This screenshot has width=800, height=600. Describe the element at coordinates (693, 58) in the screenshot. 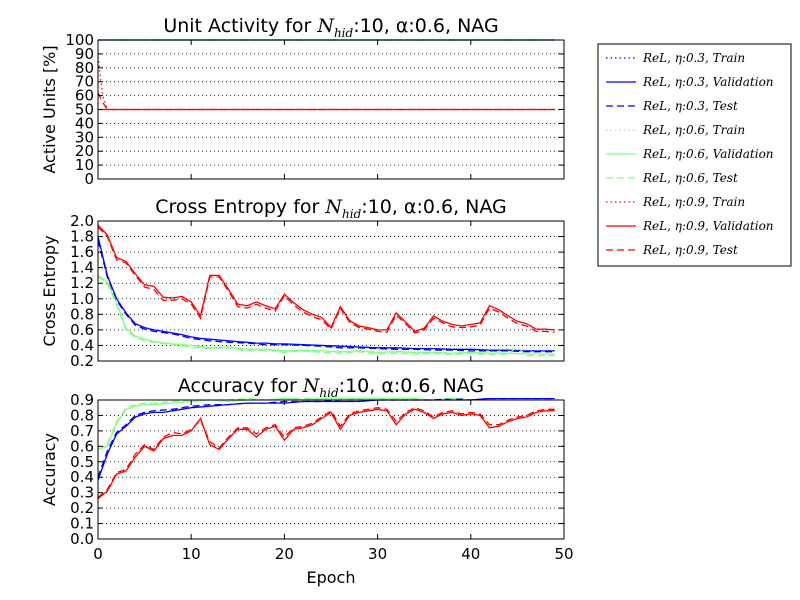

I see `legend-label: ReL, η:0.3, Train` at that location.